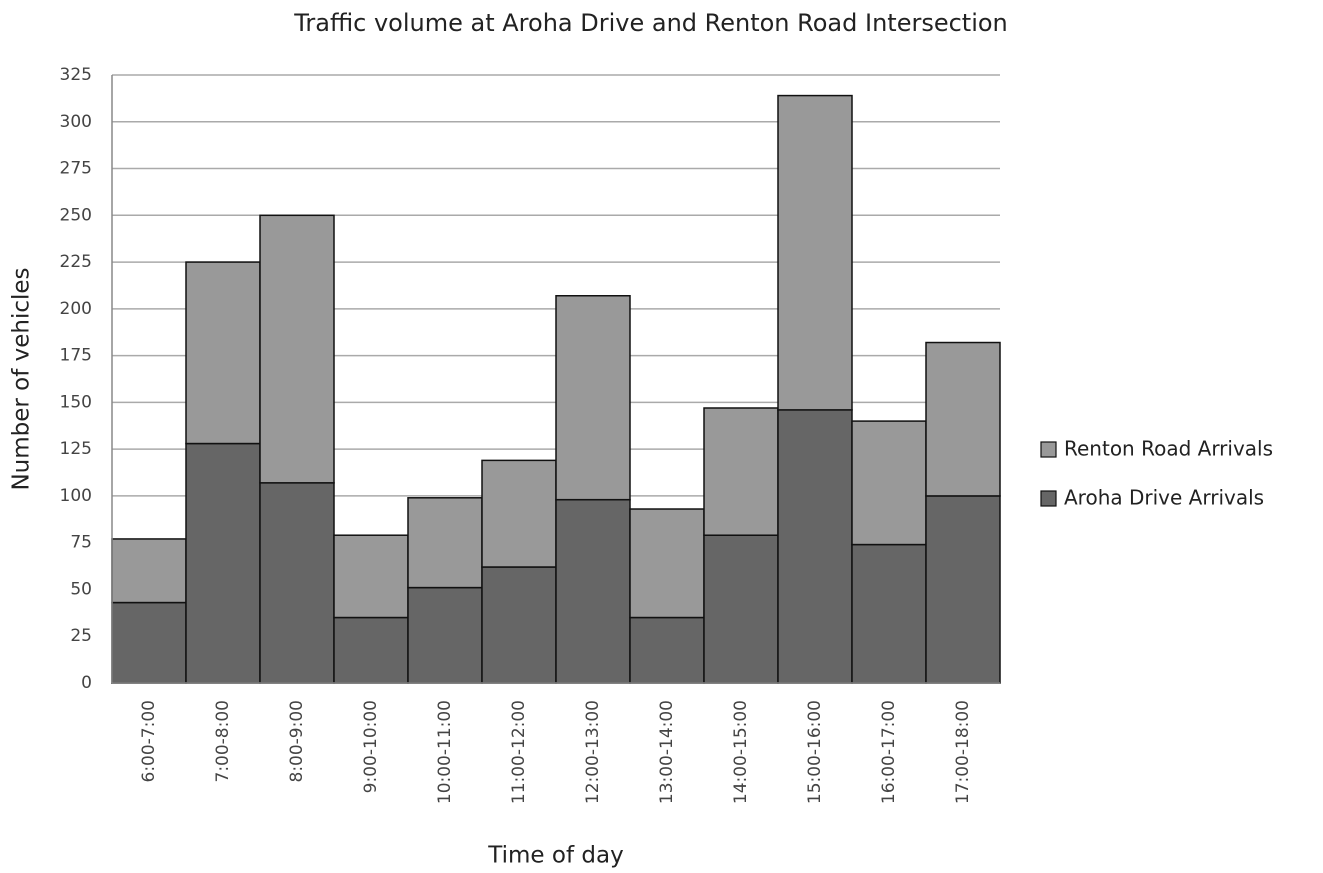 The image size is (1323, 873). Describe the element at coordinates (445, 752) in the screenshot. I see `x-tick-label: 10:00-11:00` at that location.